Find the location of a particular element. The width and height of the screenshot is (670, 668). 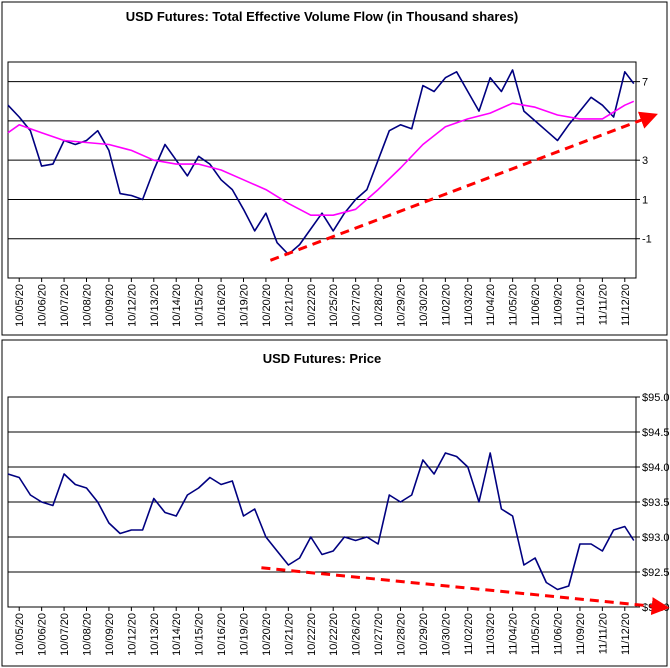

y-tick-label: $94.0 is located at coordinates (656, 468).